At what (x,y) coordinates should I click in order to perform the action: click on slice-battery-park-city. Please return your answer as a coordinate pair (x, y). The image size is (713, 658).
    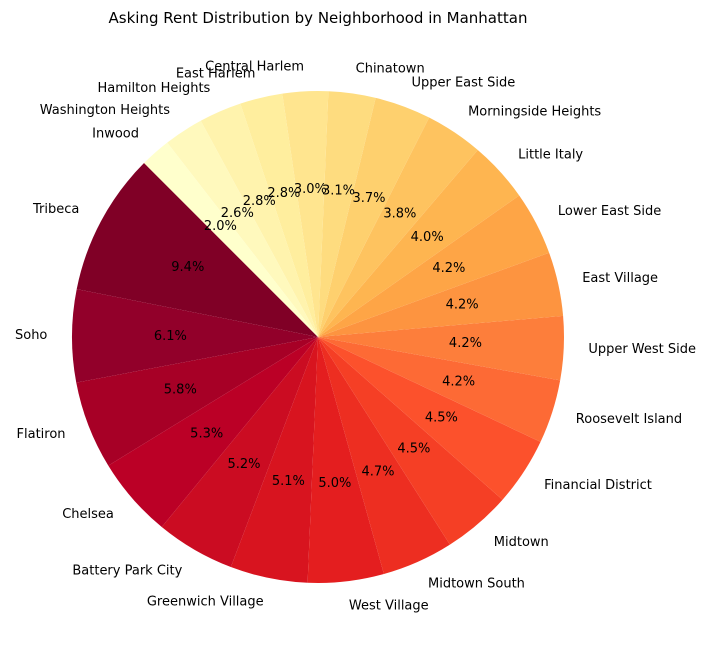
    Looking at the image, I should click on (239, 452).